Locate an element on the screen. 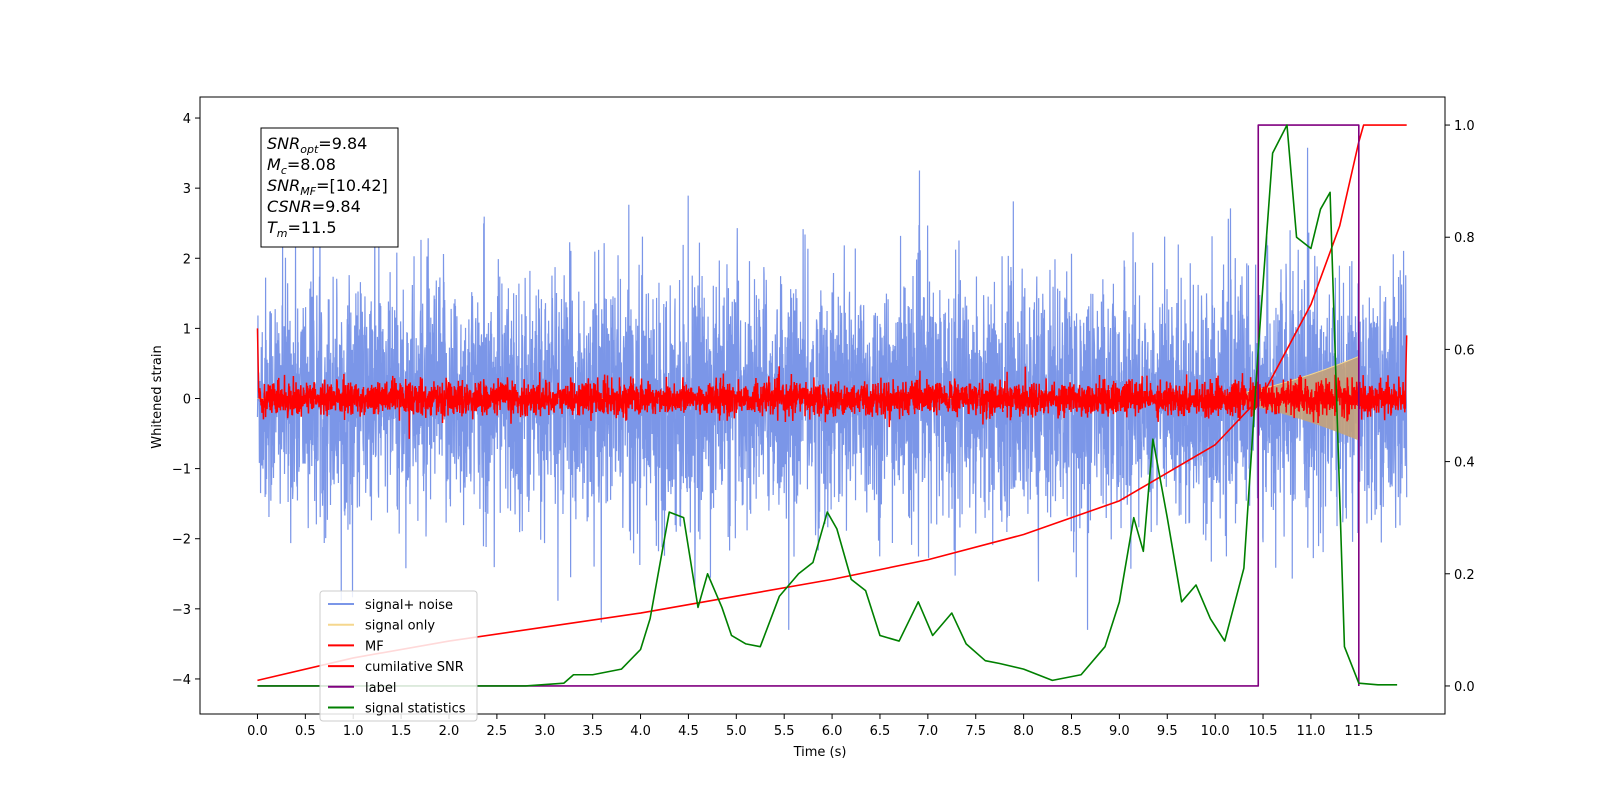 The height and width of the screenshot is (800, 1600). y-tick-label-right: 0.6 is located at coordinates (1464, 350).